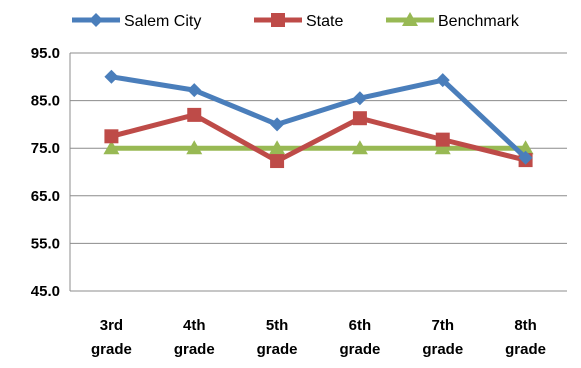 The height and width of the screenshot is (368, 581). I want to click on x-category-label: 3rd grade, so click(111, 337).